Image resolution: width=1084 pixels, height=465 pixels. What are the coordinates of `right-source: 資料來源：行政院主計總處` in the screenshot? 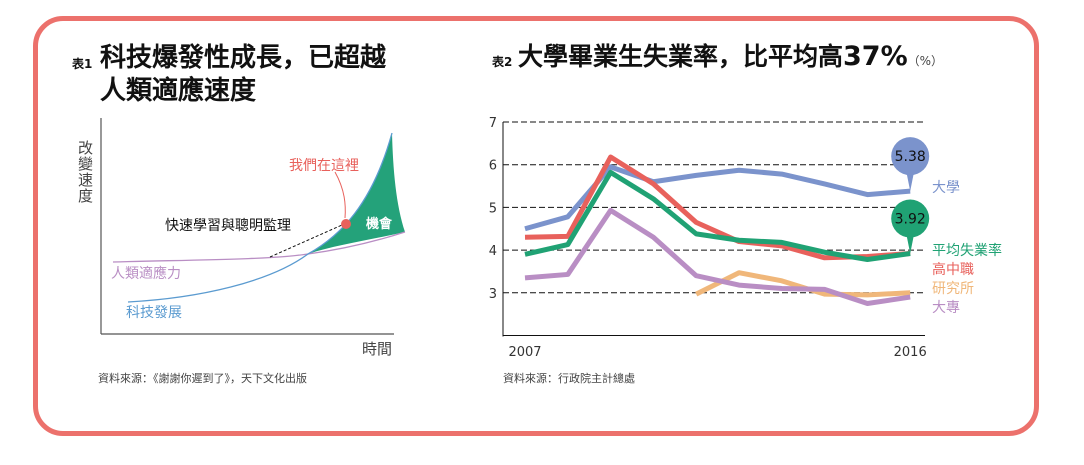 It's located at (569, 378).